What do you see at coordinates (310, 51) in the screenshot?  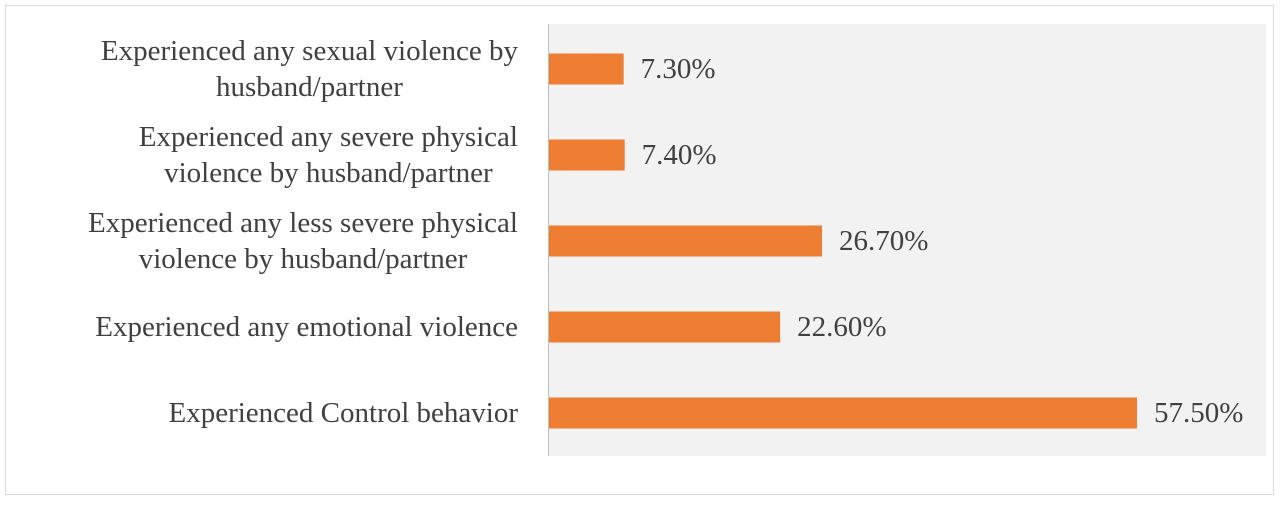 I see `category-label-1-line-1: Experienced any sexual violence by` at bounding box center [310, 51].